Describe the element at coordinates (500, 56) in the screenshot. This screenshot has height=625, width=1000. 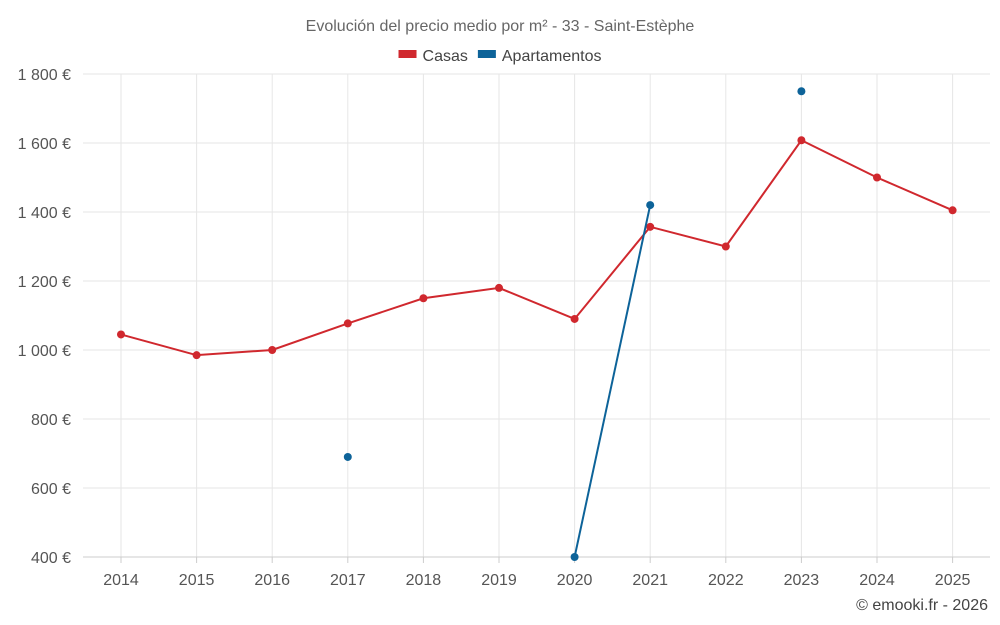
I see `legend: Casas Apartamentos` at that location.